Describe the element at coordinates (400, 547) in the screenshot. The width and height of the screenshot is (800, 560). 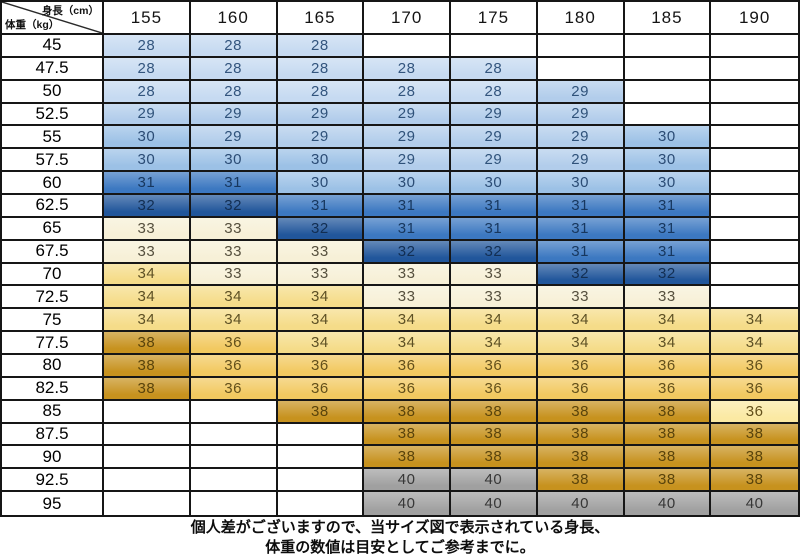
I see `footer-line-2: 体重の数値は目安としてご参考までに。` at that location.